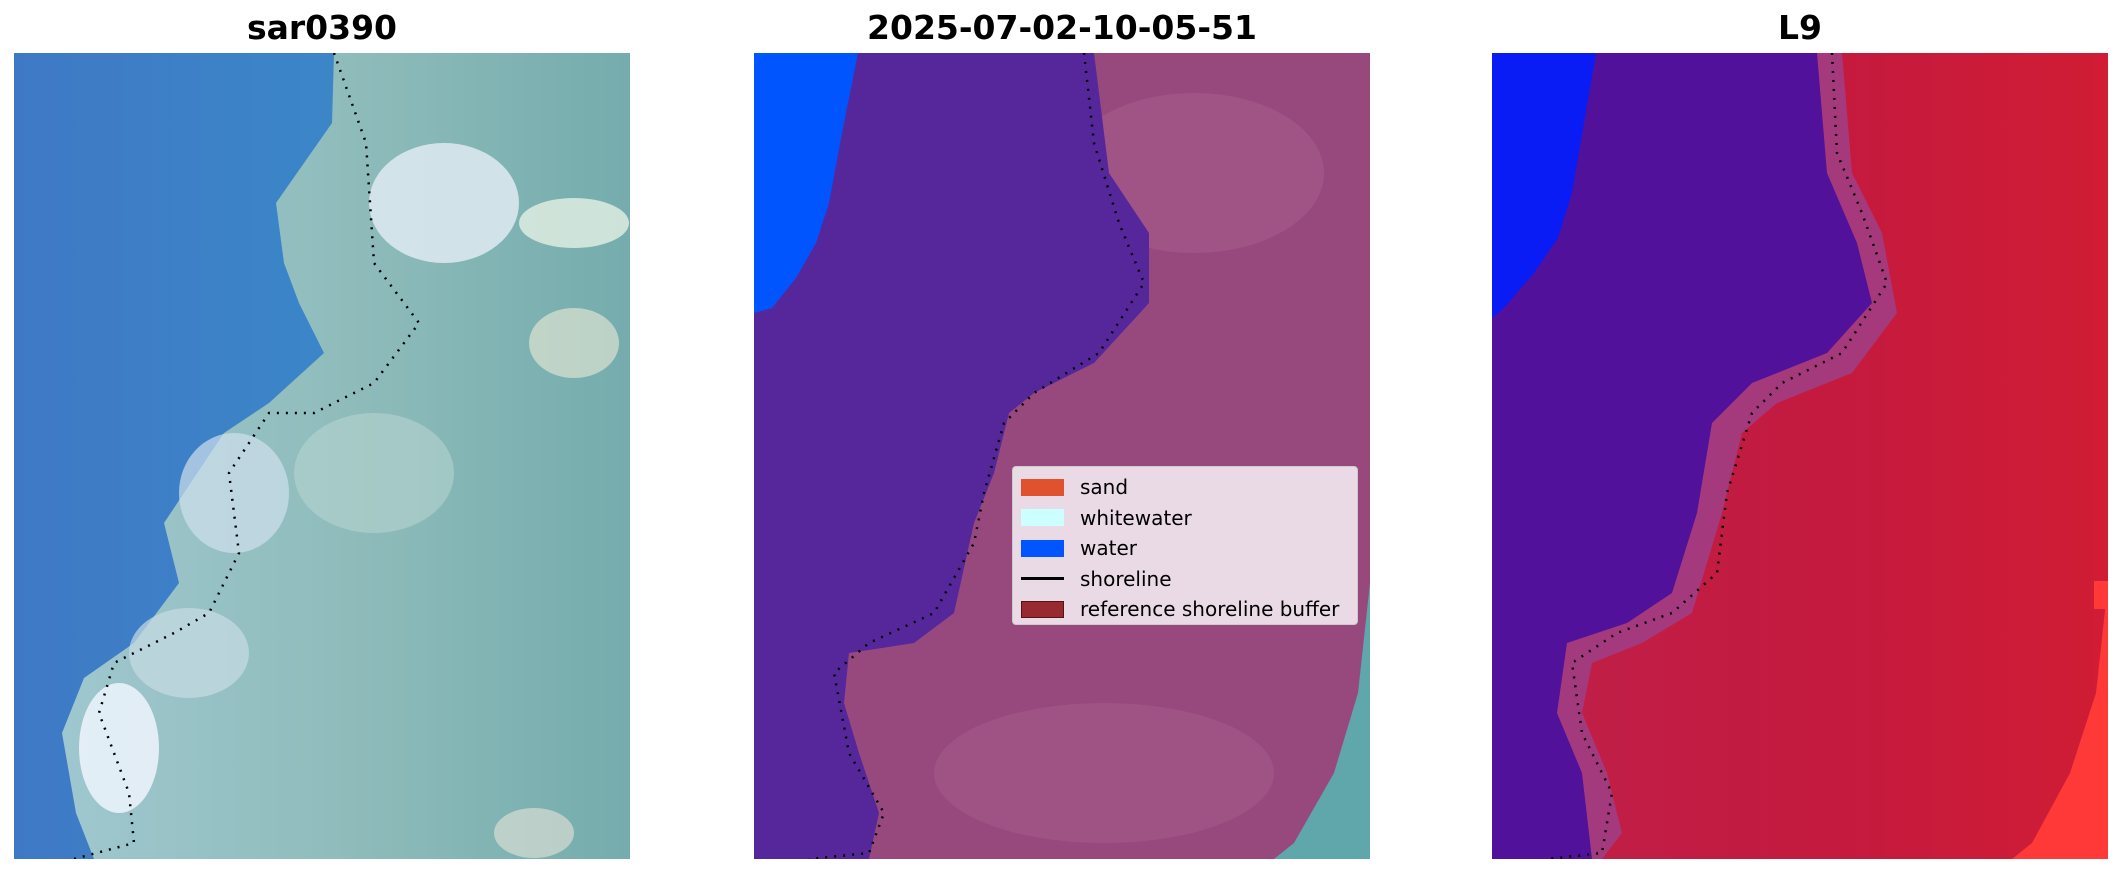 The width and height of the screenshot is (2122, 874). Describe the element at coordinates (1185, 579) in the screenshot. I see `legend-item-shoreline: shoreline` at that location.